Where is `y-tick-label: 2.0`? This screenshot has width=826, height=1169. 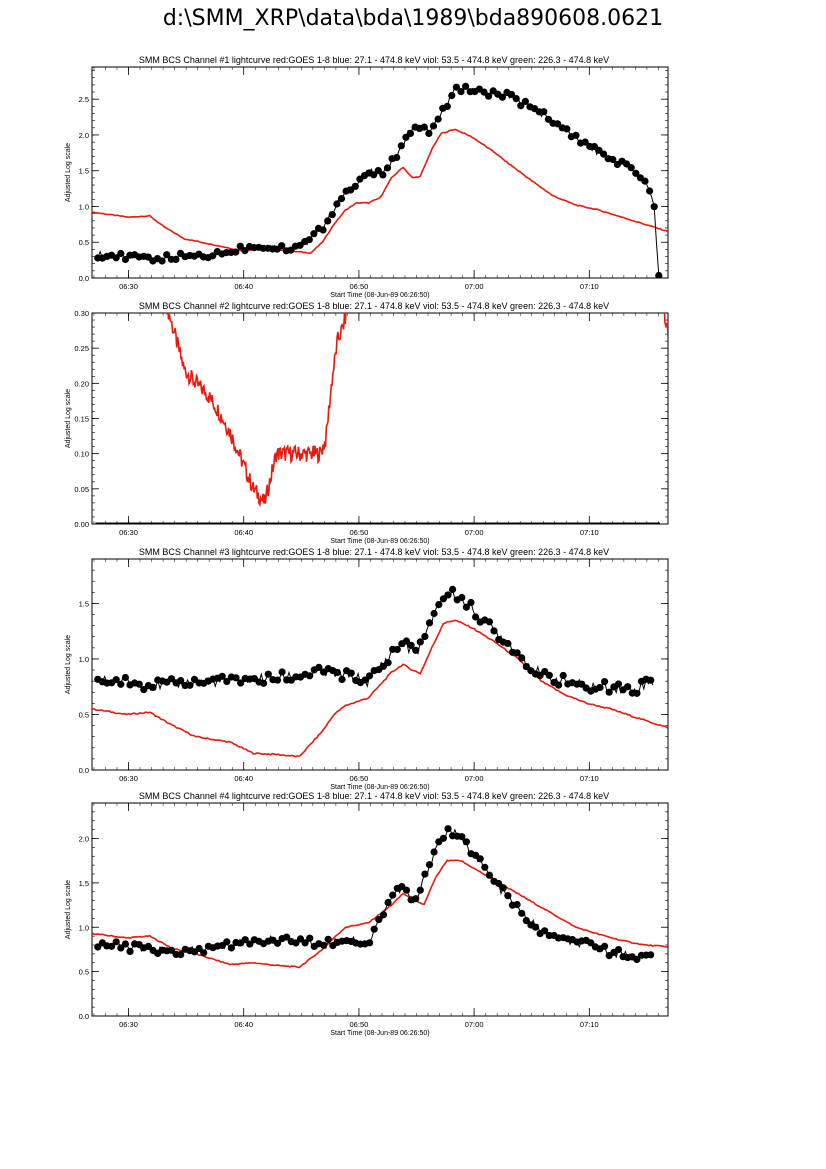
y-tick-label: 2.0 is located at coordinates (84, 135).